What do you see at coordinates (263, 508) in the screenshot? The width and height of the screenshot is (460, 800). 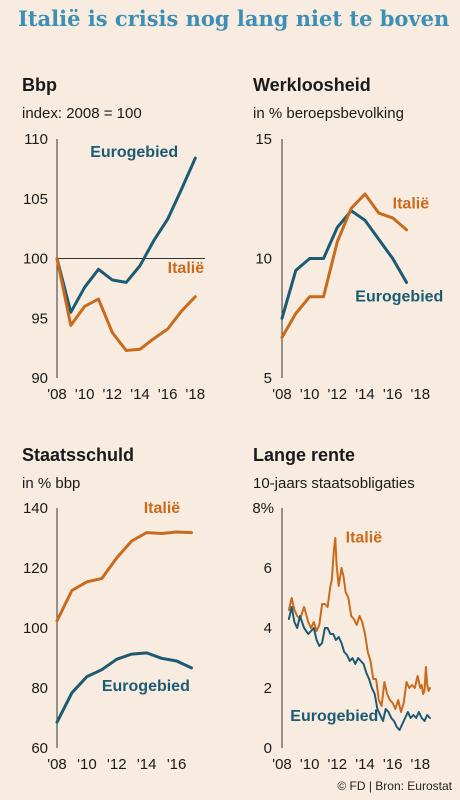 I see `y-top-label: 8%` at bounding box center [263, 508].